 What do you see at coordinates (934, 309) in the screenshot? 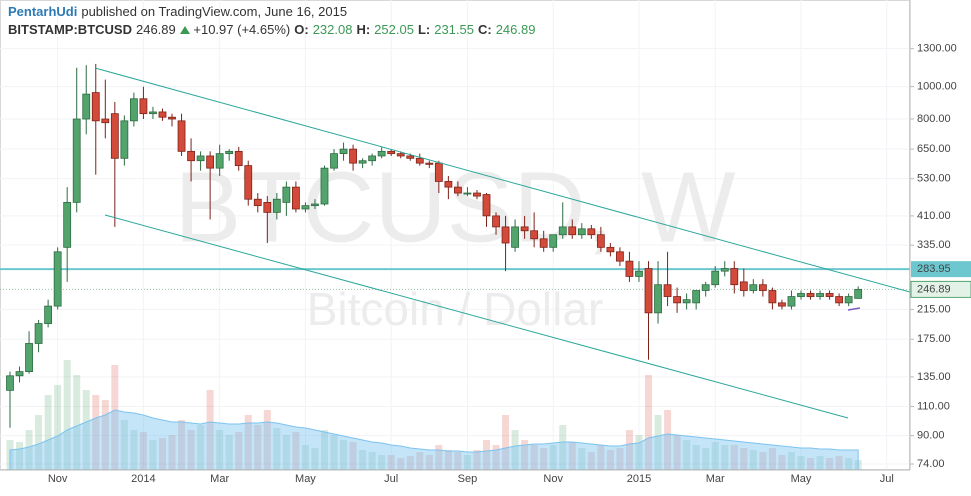
I see `y-tick-label: 215.00` at bounding box center [934, 309].